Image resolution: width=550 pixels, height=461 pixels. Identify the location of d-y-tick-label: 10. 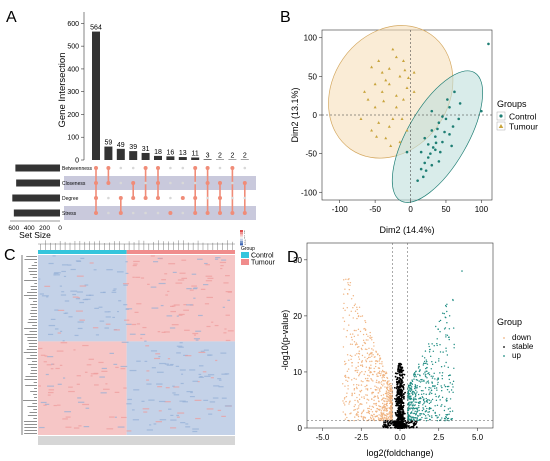
(297, 372).